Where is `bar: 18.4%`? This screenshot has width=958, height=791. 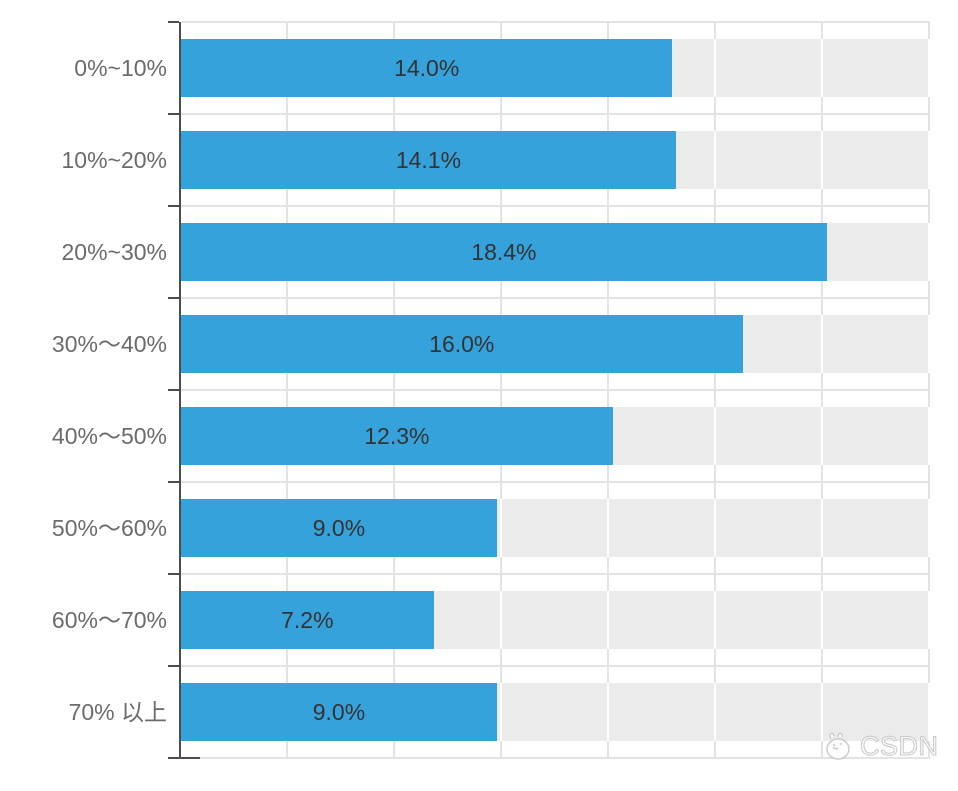 bar: 18.4% is located at coordinates (504, 252).